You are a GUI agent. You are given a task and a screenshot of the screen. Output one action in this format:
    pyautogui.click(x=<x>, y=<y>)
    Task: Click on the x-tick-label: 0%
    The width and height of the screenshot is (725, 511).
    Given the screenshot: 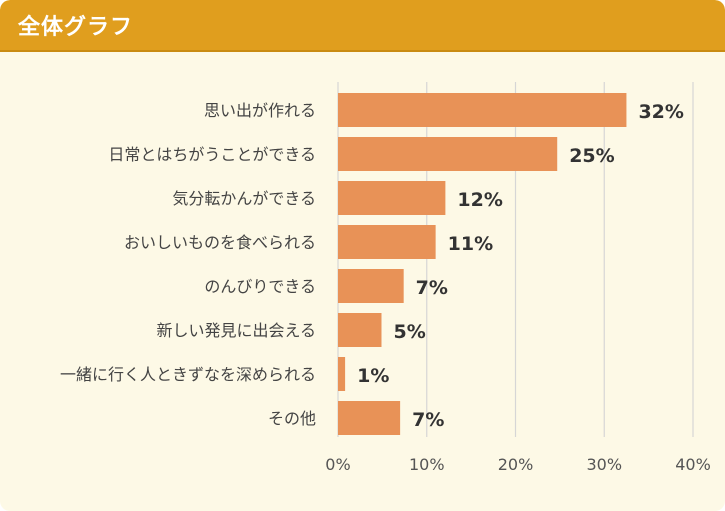 What is the action you would take?
    pyautogui.click(x=337, y=464)
    